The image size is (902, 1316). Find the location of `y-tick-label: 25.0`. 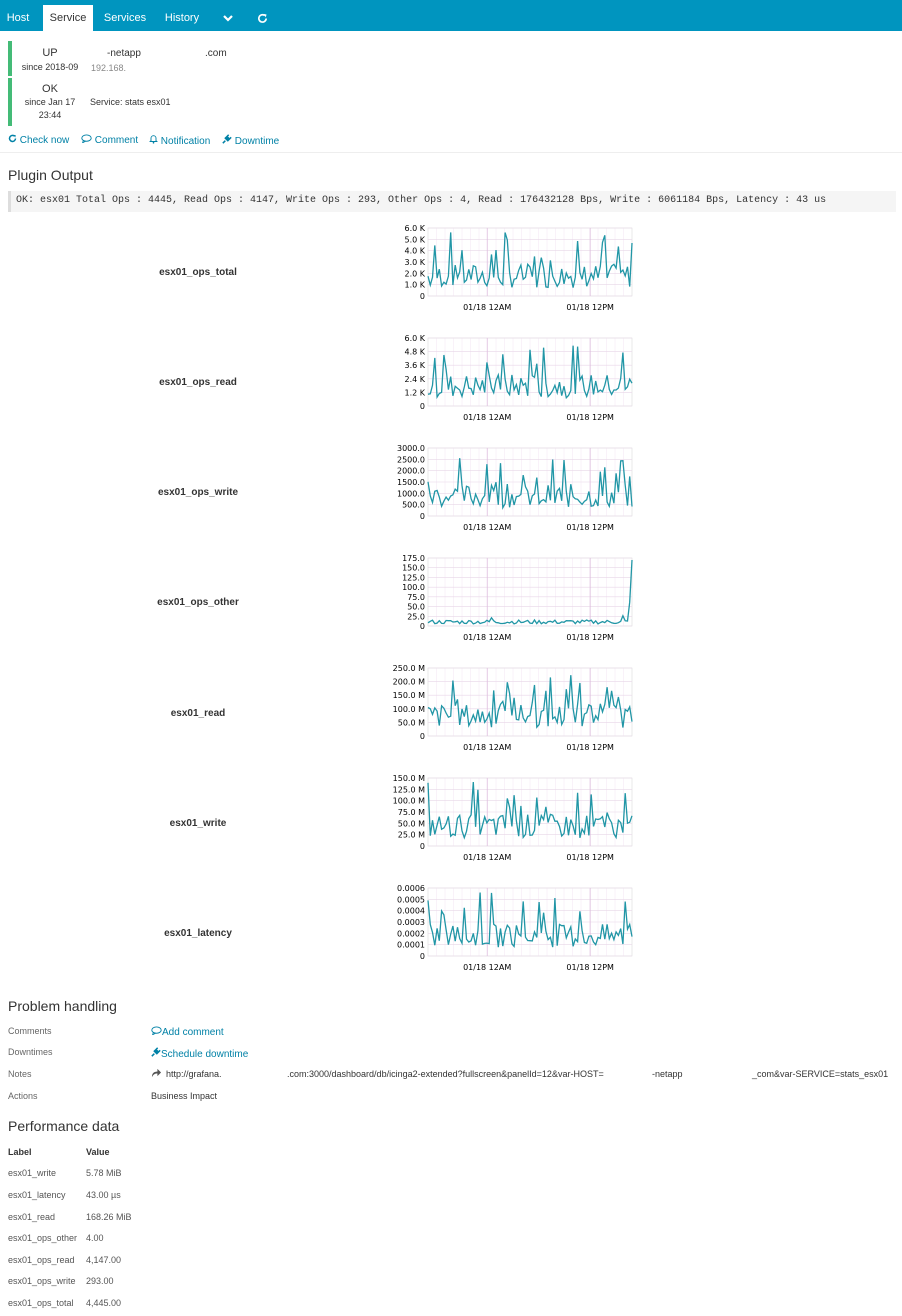

y-tick-label: 25.0 is located at coordinates (416, 616).